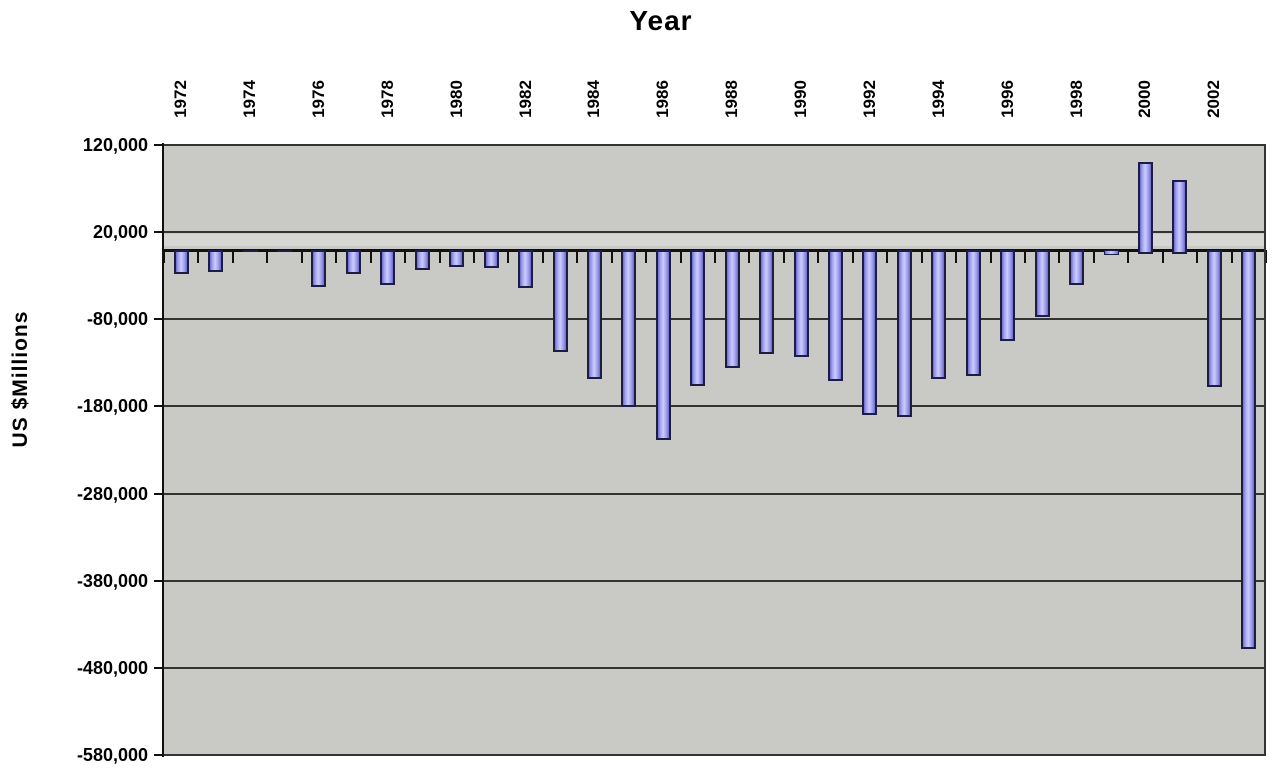 Image resolution: width=1280 pixels, height=777 pixels. What do you see at coordinates (869, 99) in the screenshot?
I see `x-axis-label-1992: 1992` at bounding box center [869, 99].